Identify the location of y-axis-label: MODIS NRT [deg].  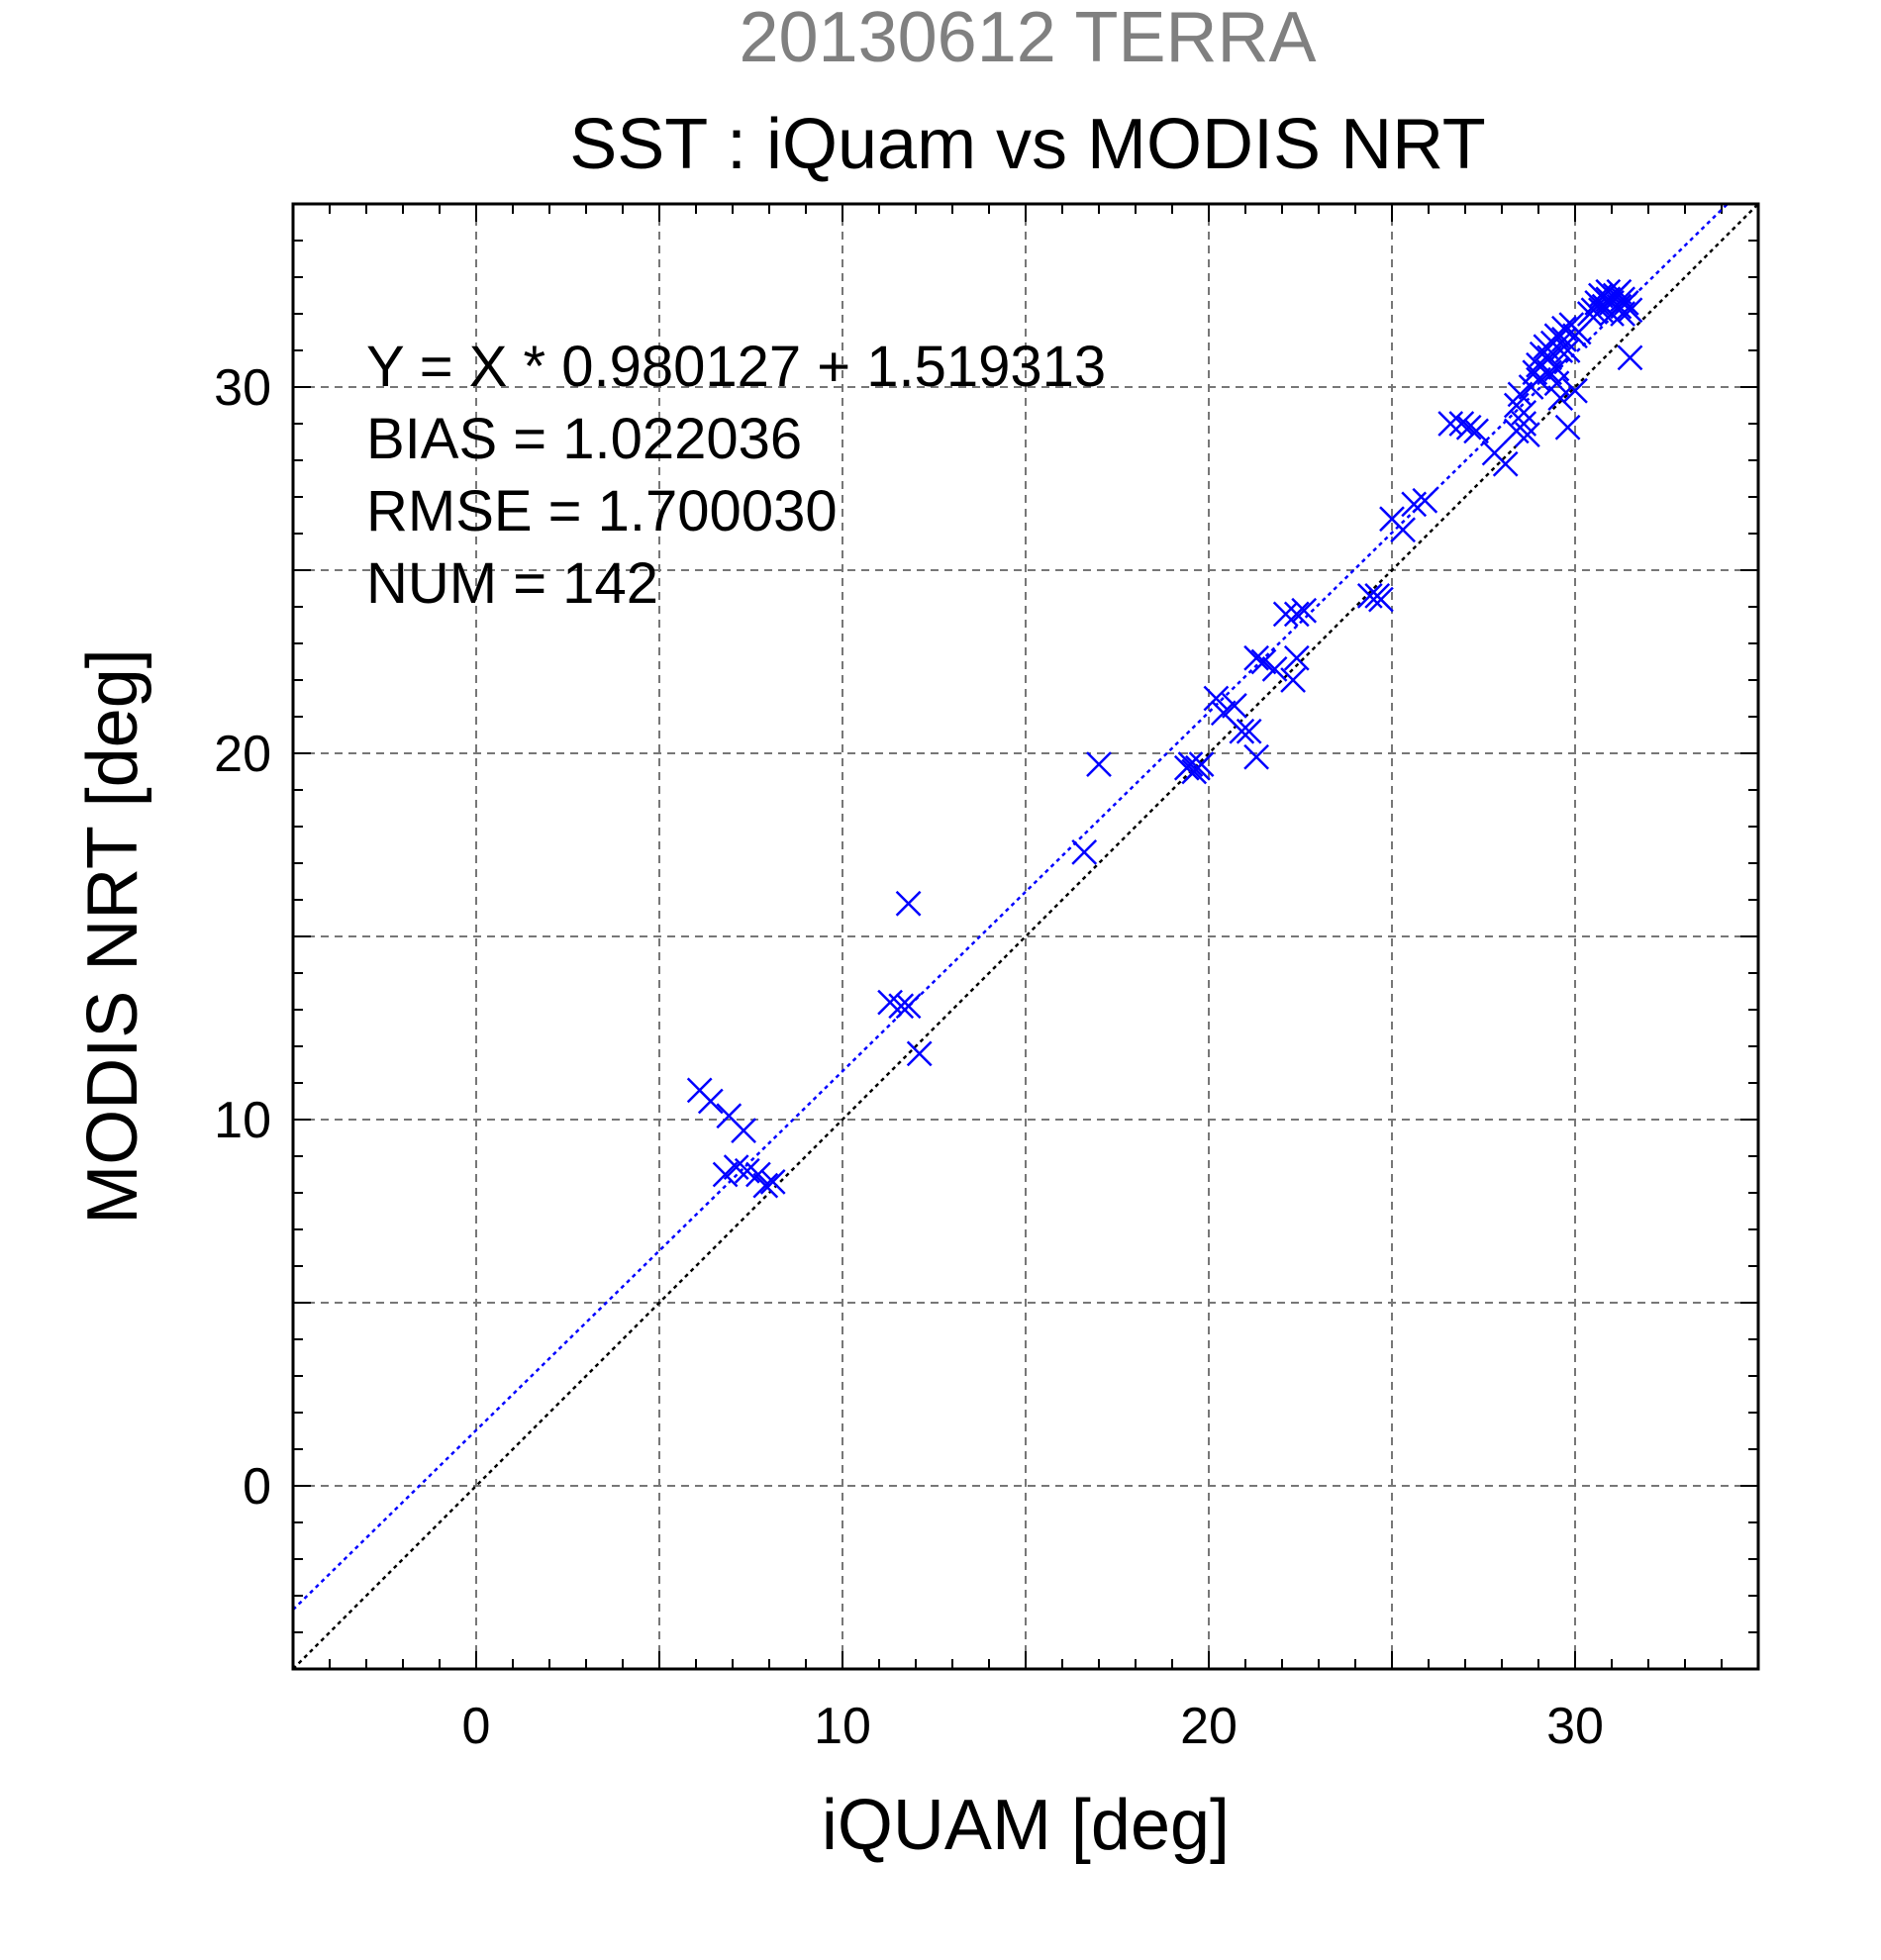
(112, 936).